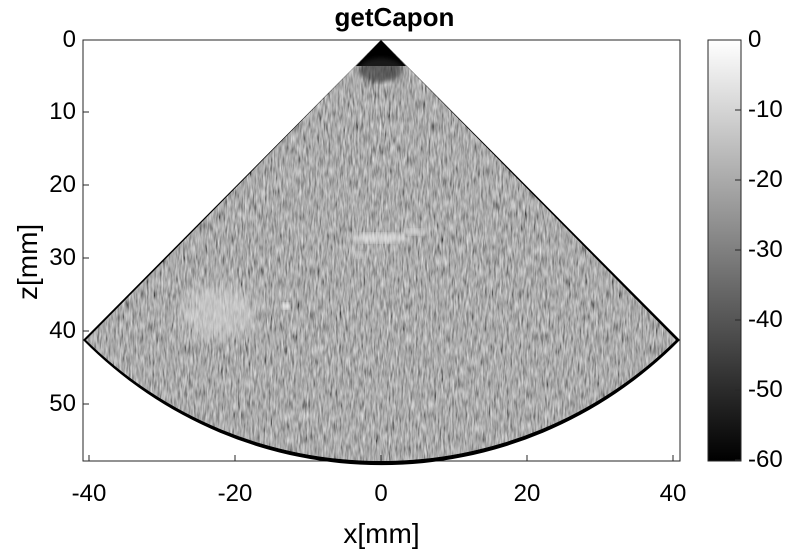  I want to click on y-tick-label: 10, so click(62, 111).